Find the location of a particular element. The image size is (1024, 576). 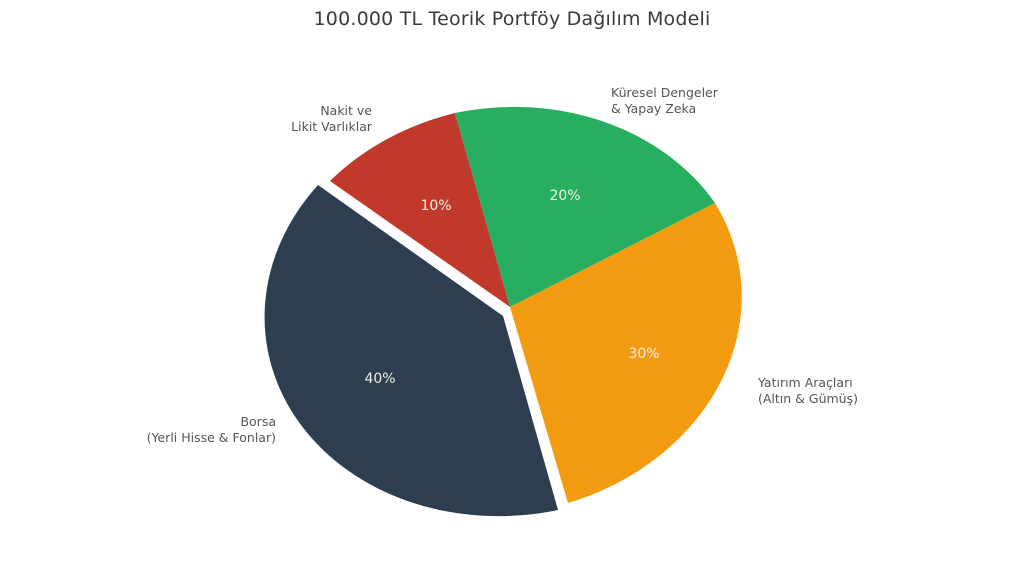

label-yatirim-line1: Yatırım Araçları is located at coordinates (805, 382).